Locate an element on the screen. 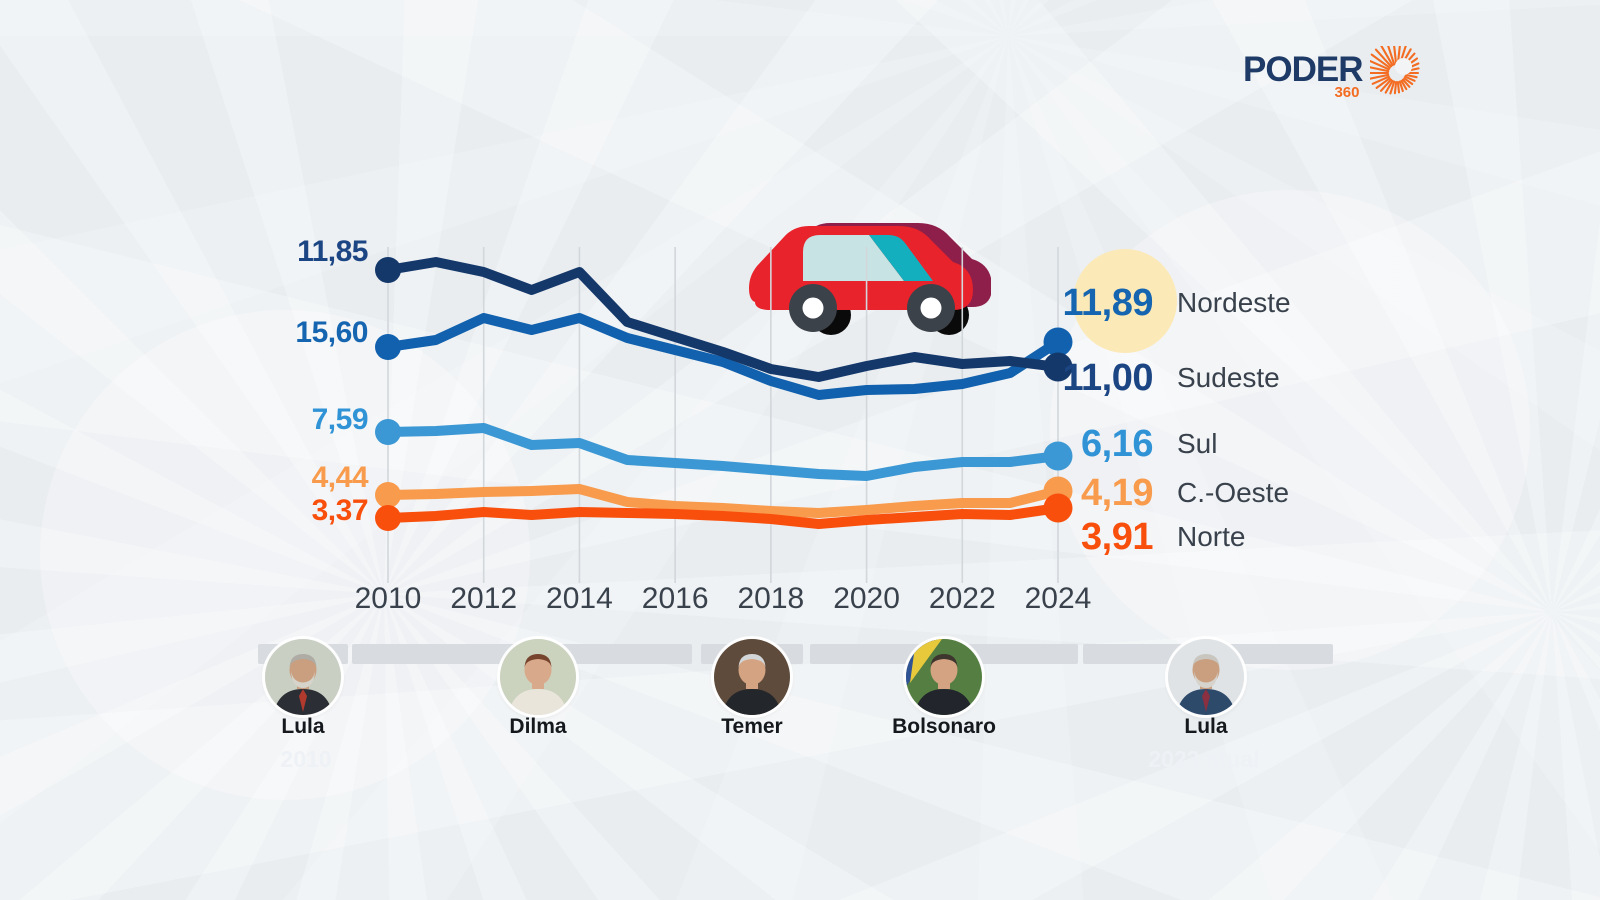 The image size is (1600, 900). poder360-logo: PODER 360 is located at coordinates (1333, 73).